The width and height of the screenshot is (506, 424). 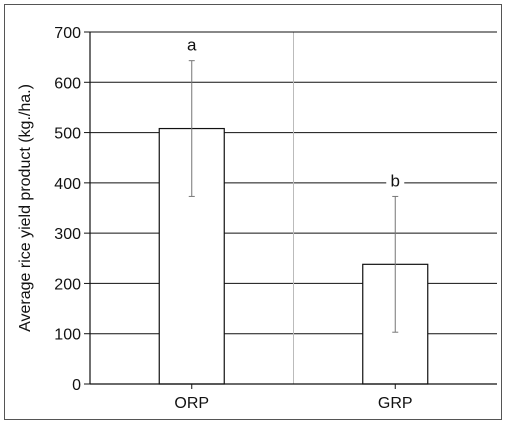 I want to click on significance-label: b, so click(x=395, y=180).